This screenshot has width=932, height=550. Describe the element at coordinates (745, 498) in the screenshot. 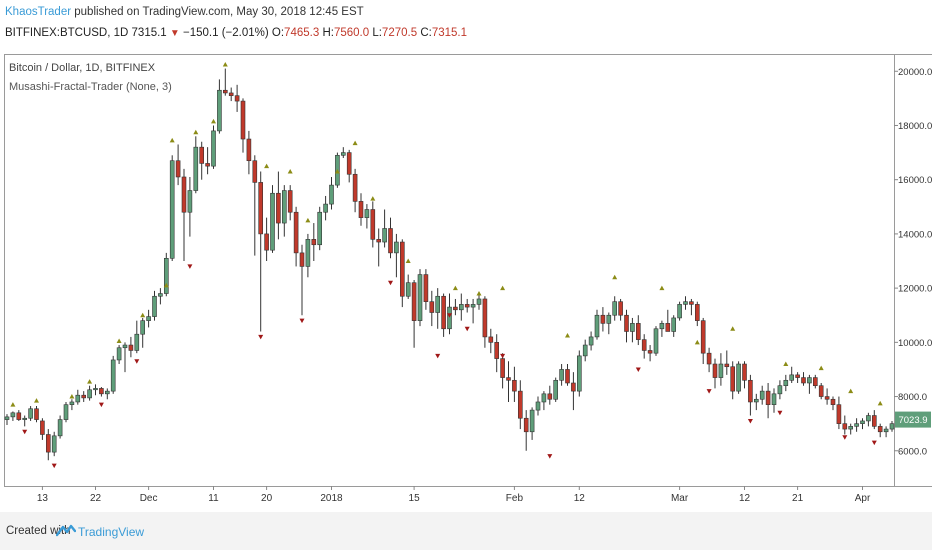

I see `x-tick-label: 12` at that location.